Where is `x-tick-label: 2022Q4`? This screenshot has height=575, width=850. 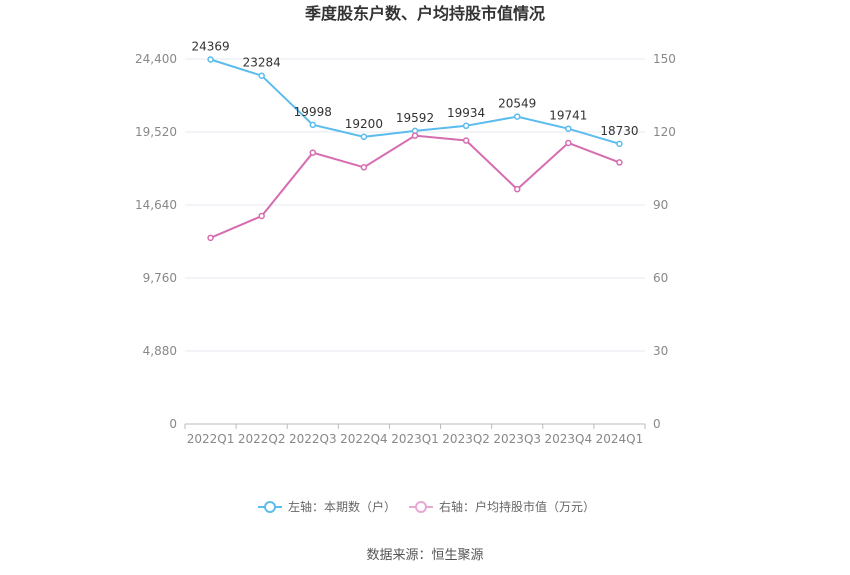 x-tick-label: 2022Q4 is located at coordinates (364, 439).